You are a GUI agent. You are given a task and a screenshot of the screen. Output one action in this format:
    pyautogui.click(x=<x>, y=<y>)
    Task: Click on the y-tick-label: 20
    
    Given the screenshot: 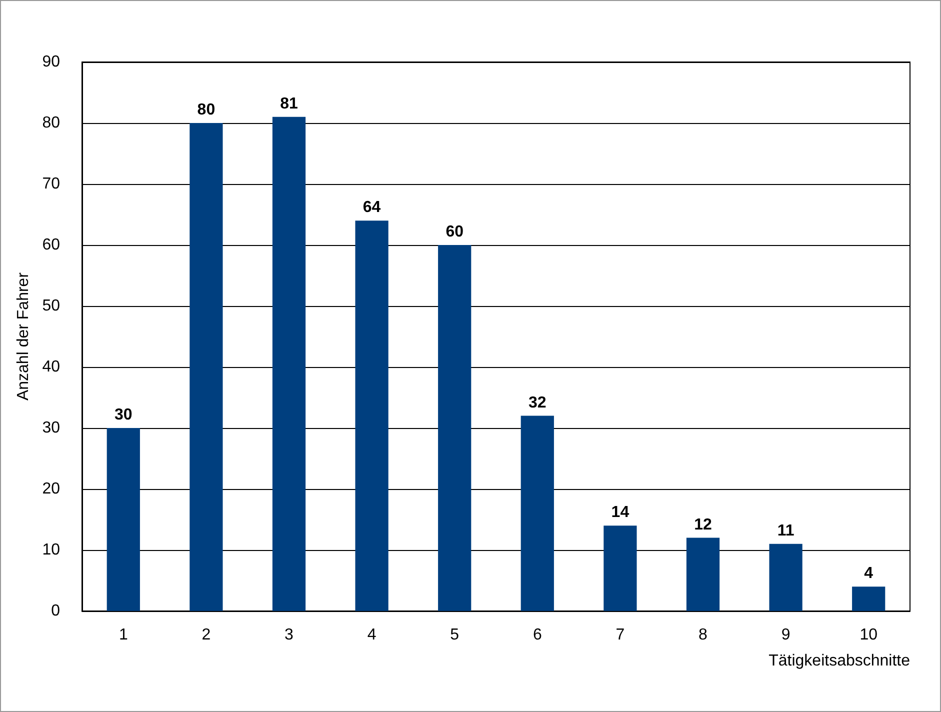 What is the action you would take?
    pyautogui.click(x=51, y=489)
    